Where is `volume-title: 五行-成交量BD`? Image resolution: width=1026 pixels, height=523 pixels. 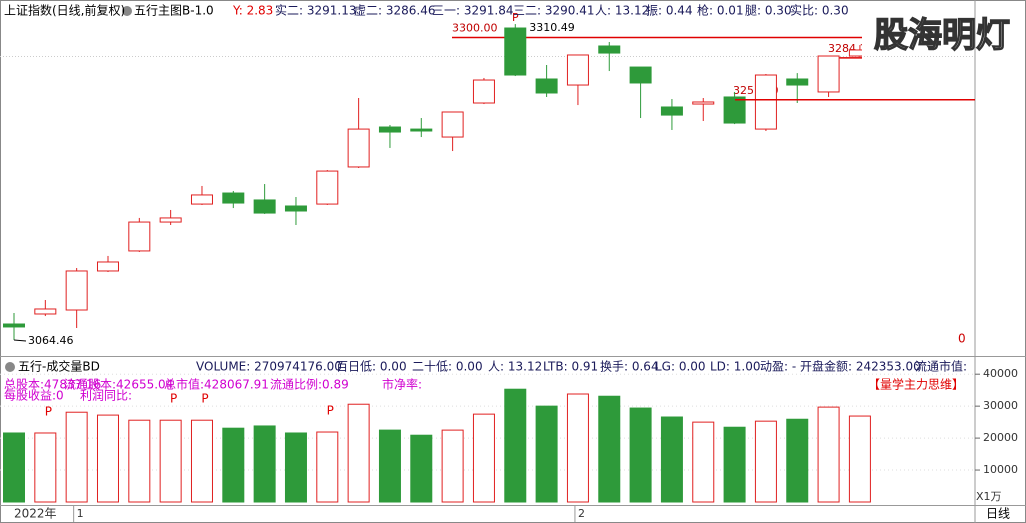 volume-title: 五行-成交量BD is located at coordinates (59, 366).